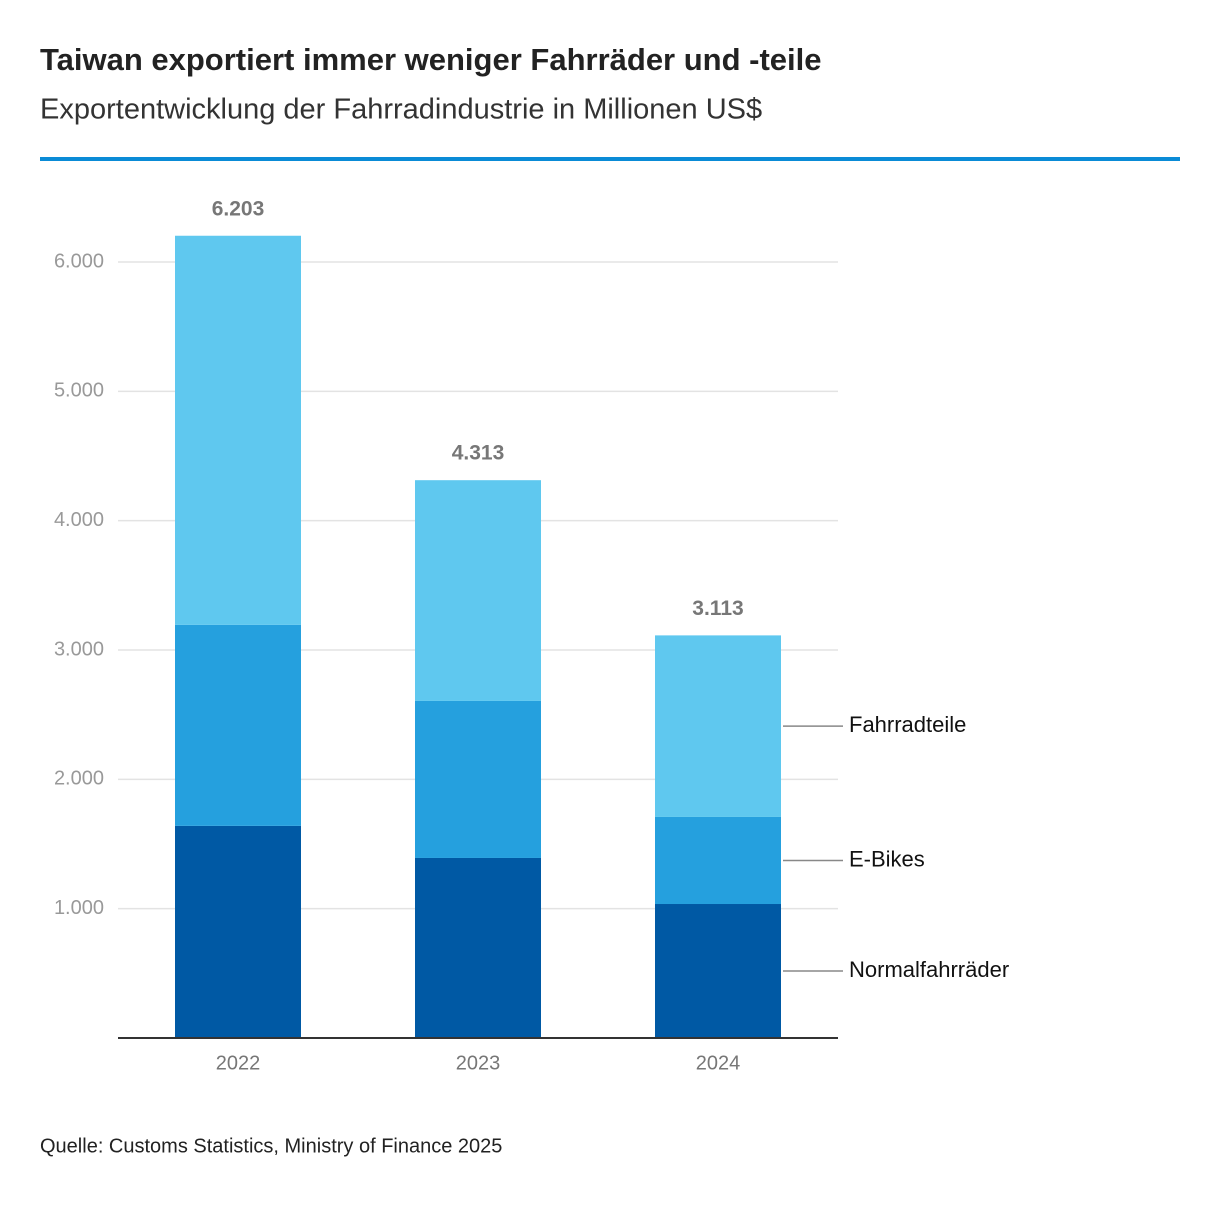 The width and height of the screenshot is (1220, 1209). Describe the element at coordinates (79, 261) in the screenshot. I see `y-tick-label: 6.000` at that location.